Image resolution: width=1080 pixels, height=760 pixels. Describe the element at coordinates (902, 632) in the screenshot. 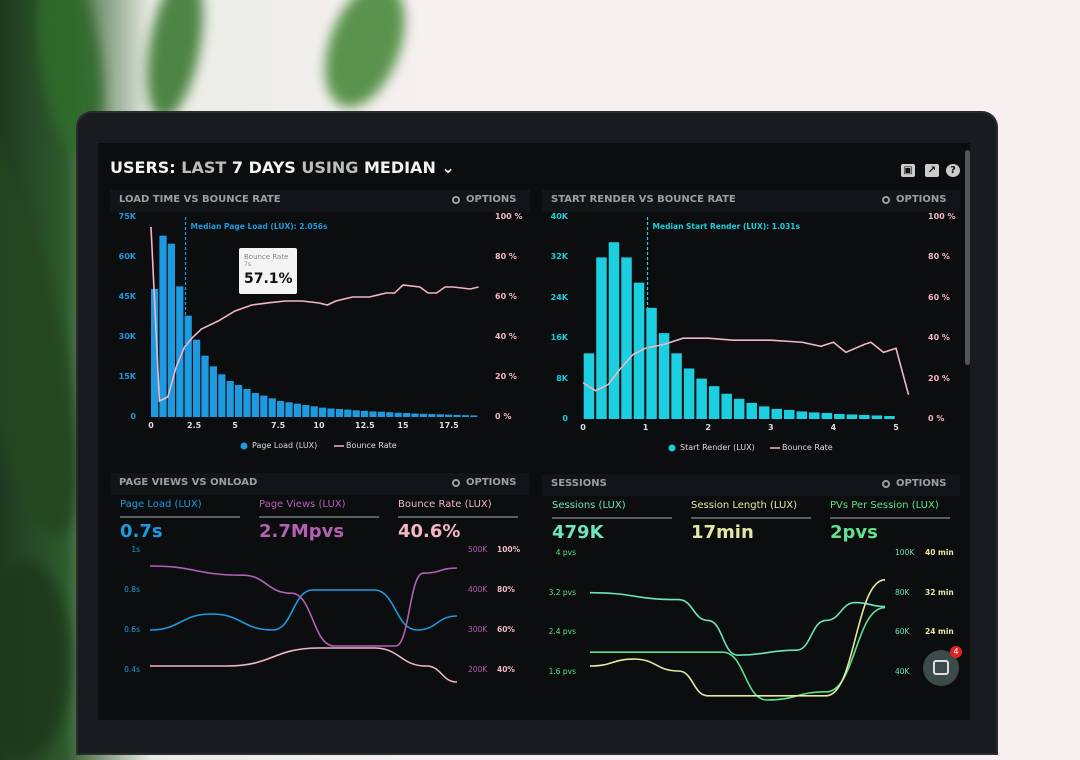

I see `y-tick-right: 60K` at that location.